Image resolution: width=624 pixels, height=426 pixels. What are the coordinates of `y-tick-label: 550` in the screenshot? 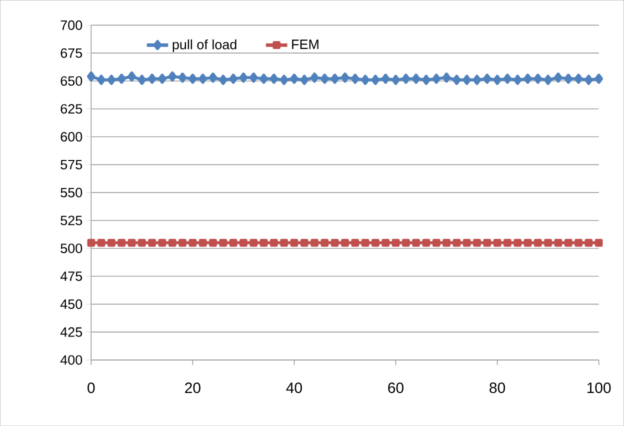 It's located at (71, 193).